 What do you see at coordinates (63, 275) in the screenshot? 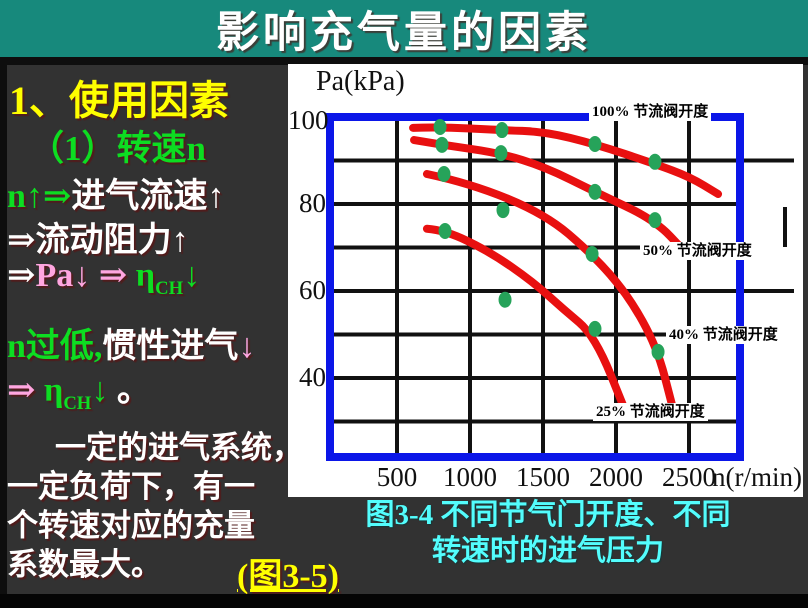
I see `pa-down-text: Pa↓` at bounding box center [63, 275].